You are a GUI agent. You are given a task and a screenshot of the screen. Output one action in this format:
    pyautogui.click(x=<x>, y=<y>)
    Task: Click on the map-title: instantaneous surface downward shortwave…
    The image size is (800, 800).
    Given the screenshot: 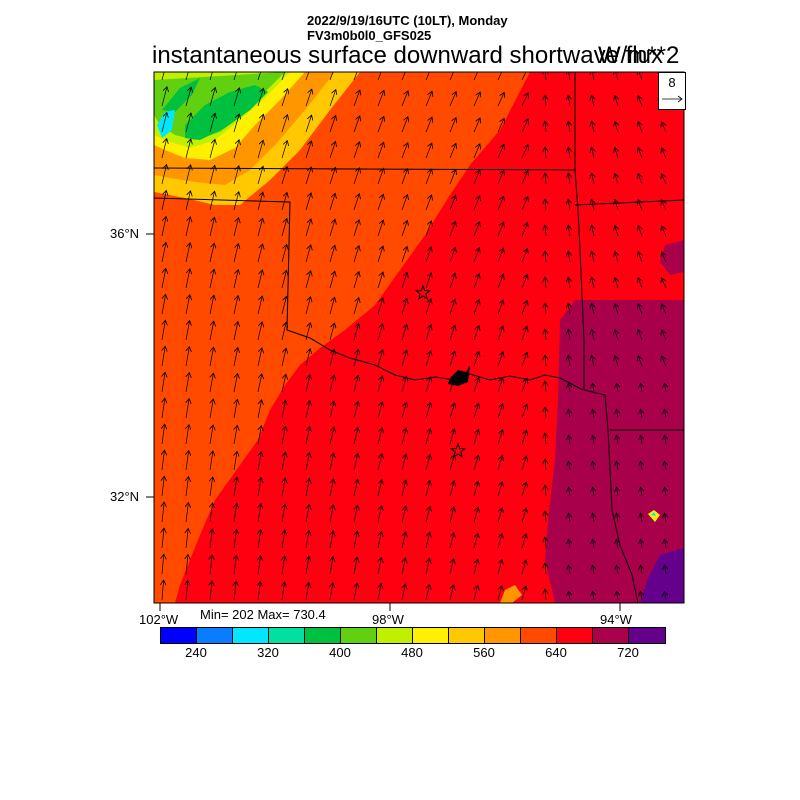 What is the action you would take?
    pyautogui.click(x=407, y=55)
    